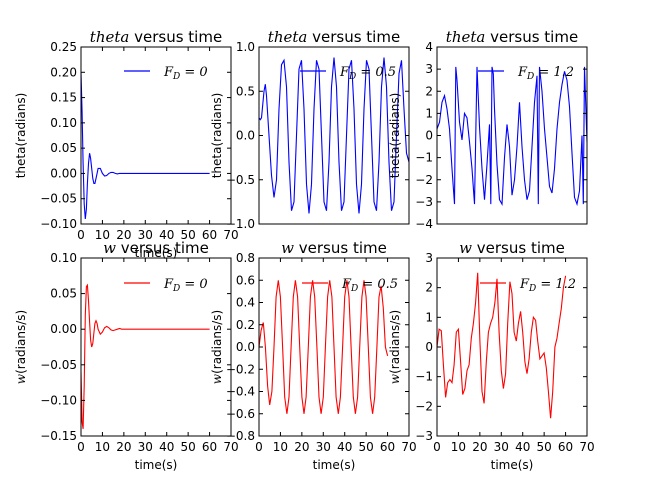 This screenshot has width=650, height=484. Describe the element at coordinates (245, 303) in the screenshot. I see `y-tick-label: 0.4` at that location.